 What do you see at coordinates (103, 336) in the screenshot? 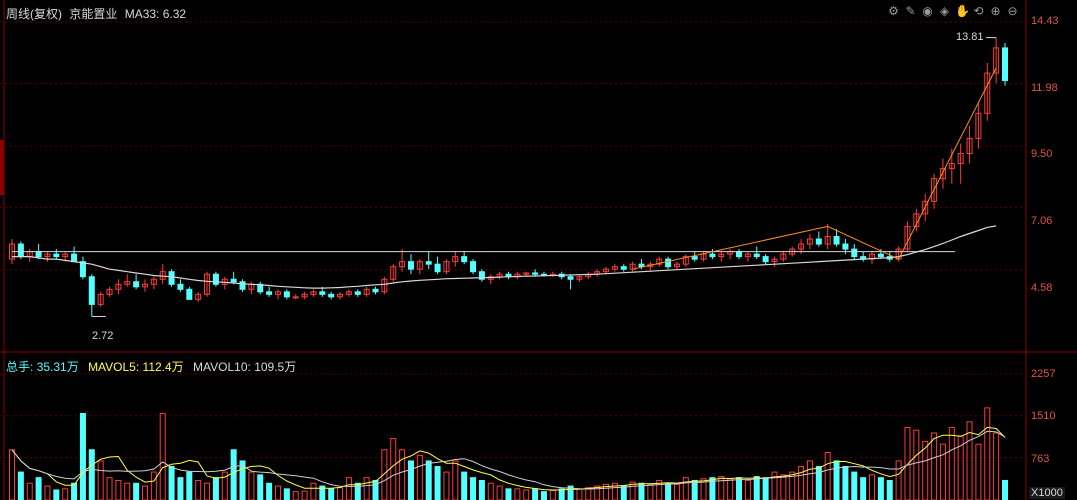
I see `low-annotation: 2.72` at bounding box center [103, 336].